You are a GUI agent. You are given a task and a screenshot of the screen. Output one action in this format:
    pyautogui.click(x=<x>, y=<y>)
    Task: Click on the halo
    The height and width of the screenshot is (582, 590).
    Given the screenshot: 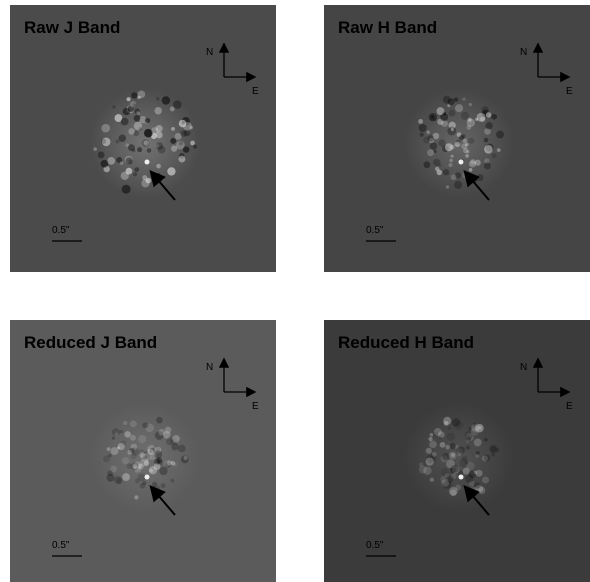 What is the action you would take?
    pyautogui.click(x=145, y=458)
    